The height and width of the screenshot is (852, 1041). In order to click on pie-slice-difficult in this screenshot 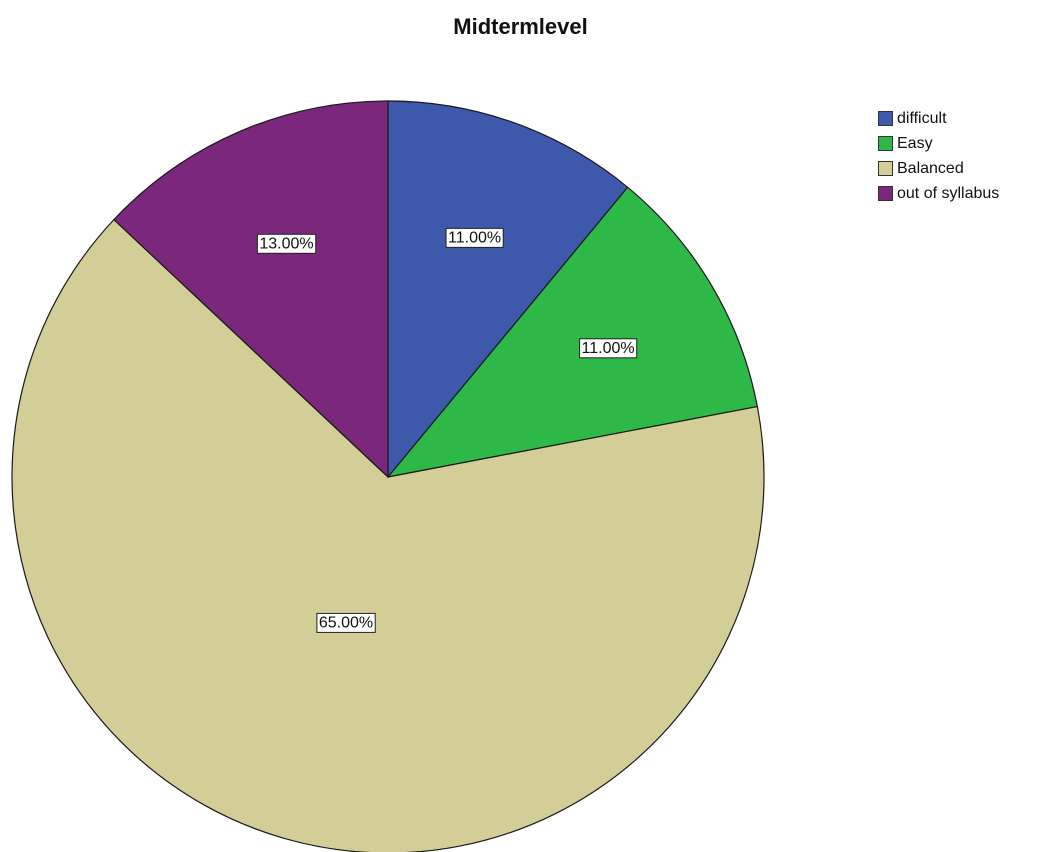, I will do `click(508, 289)`.